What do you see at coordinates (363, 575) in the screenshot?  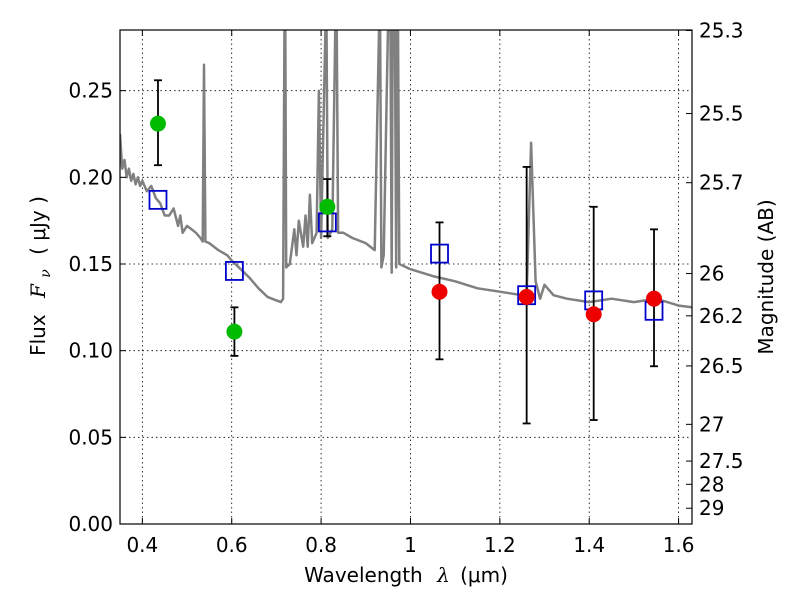 I see `x-axis-title-prefix: Wavelength` at bounding box center [363, 575].